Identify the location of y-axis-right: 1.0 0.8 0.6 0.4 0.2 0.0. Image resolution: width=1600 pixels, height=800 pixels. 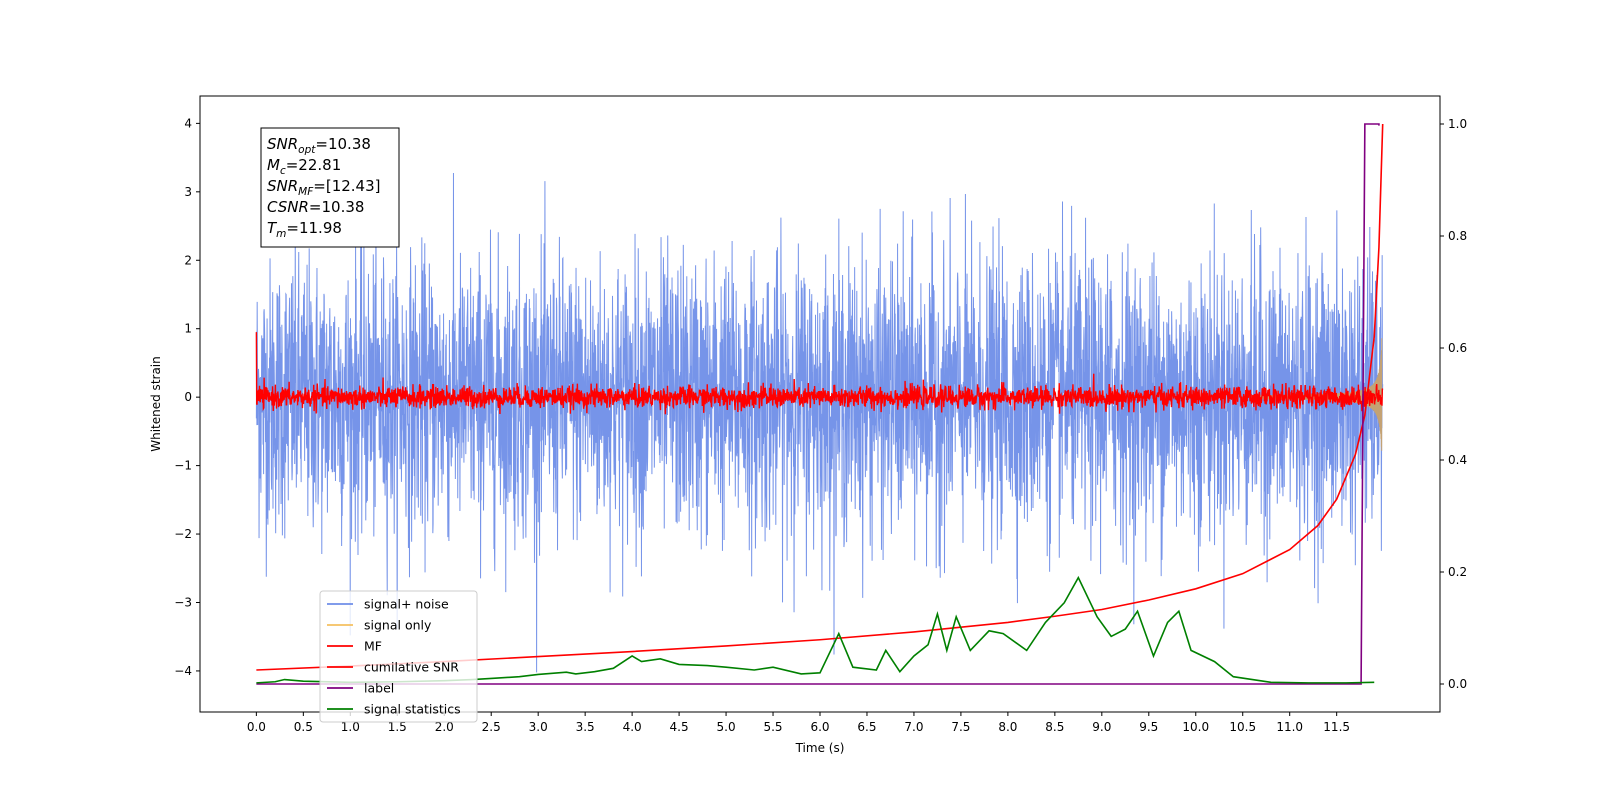
(1453, 404).